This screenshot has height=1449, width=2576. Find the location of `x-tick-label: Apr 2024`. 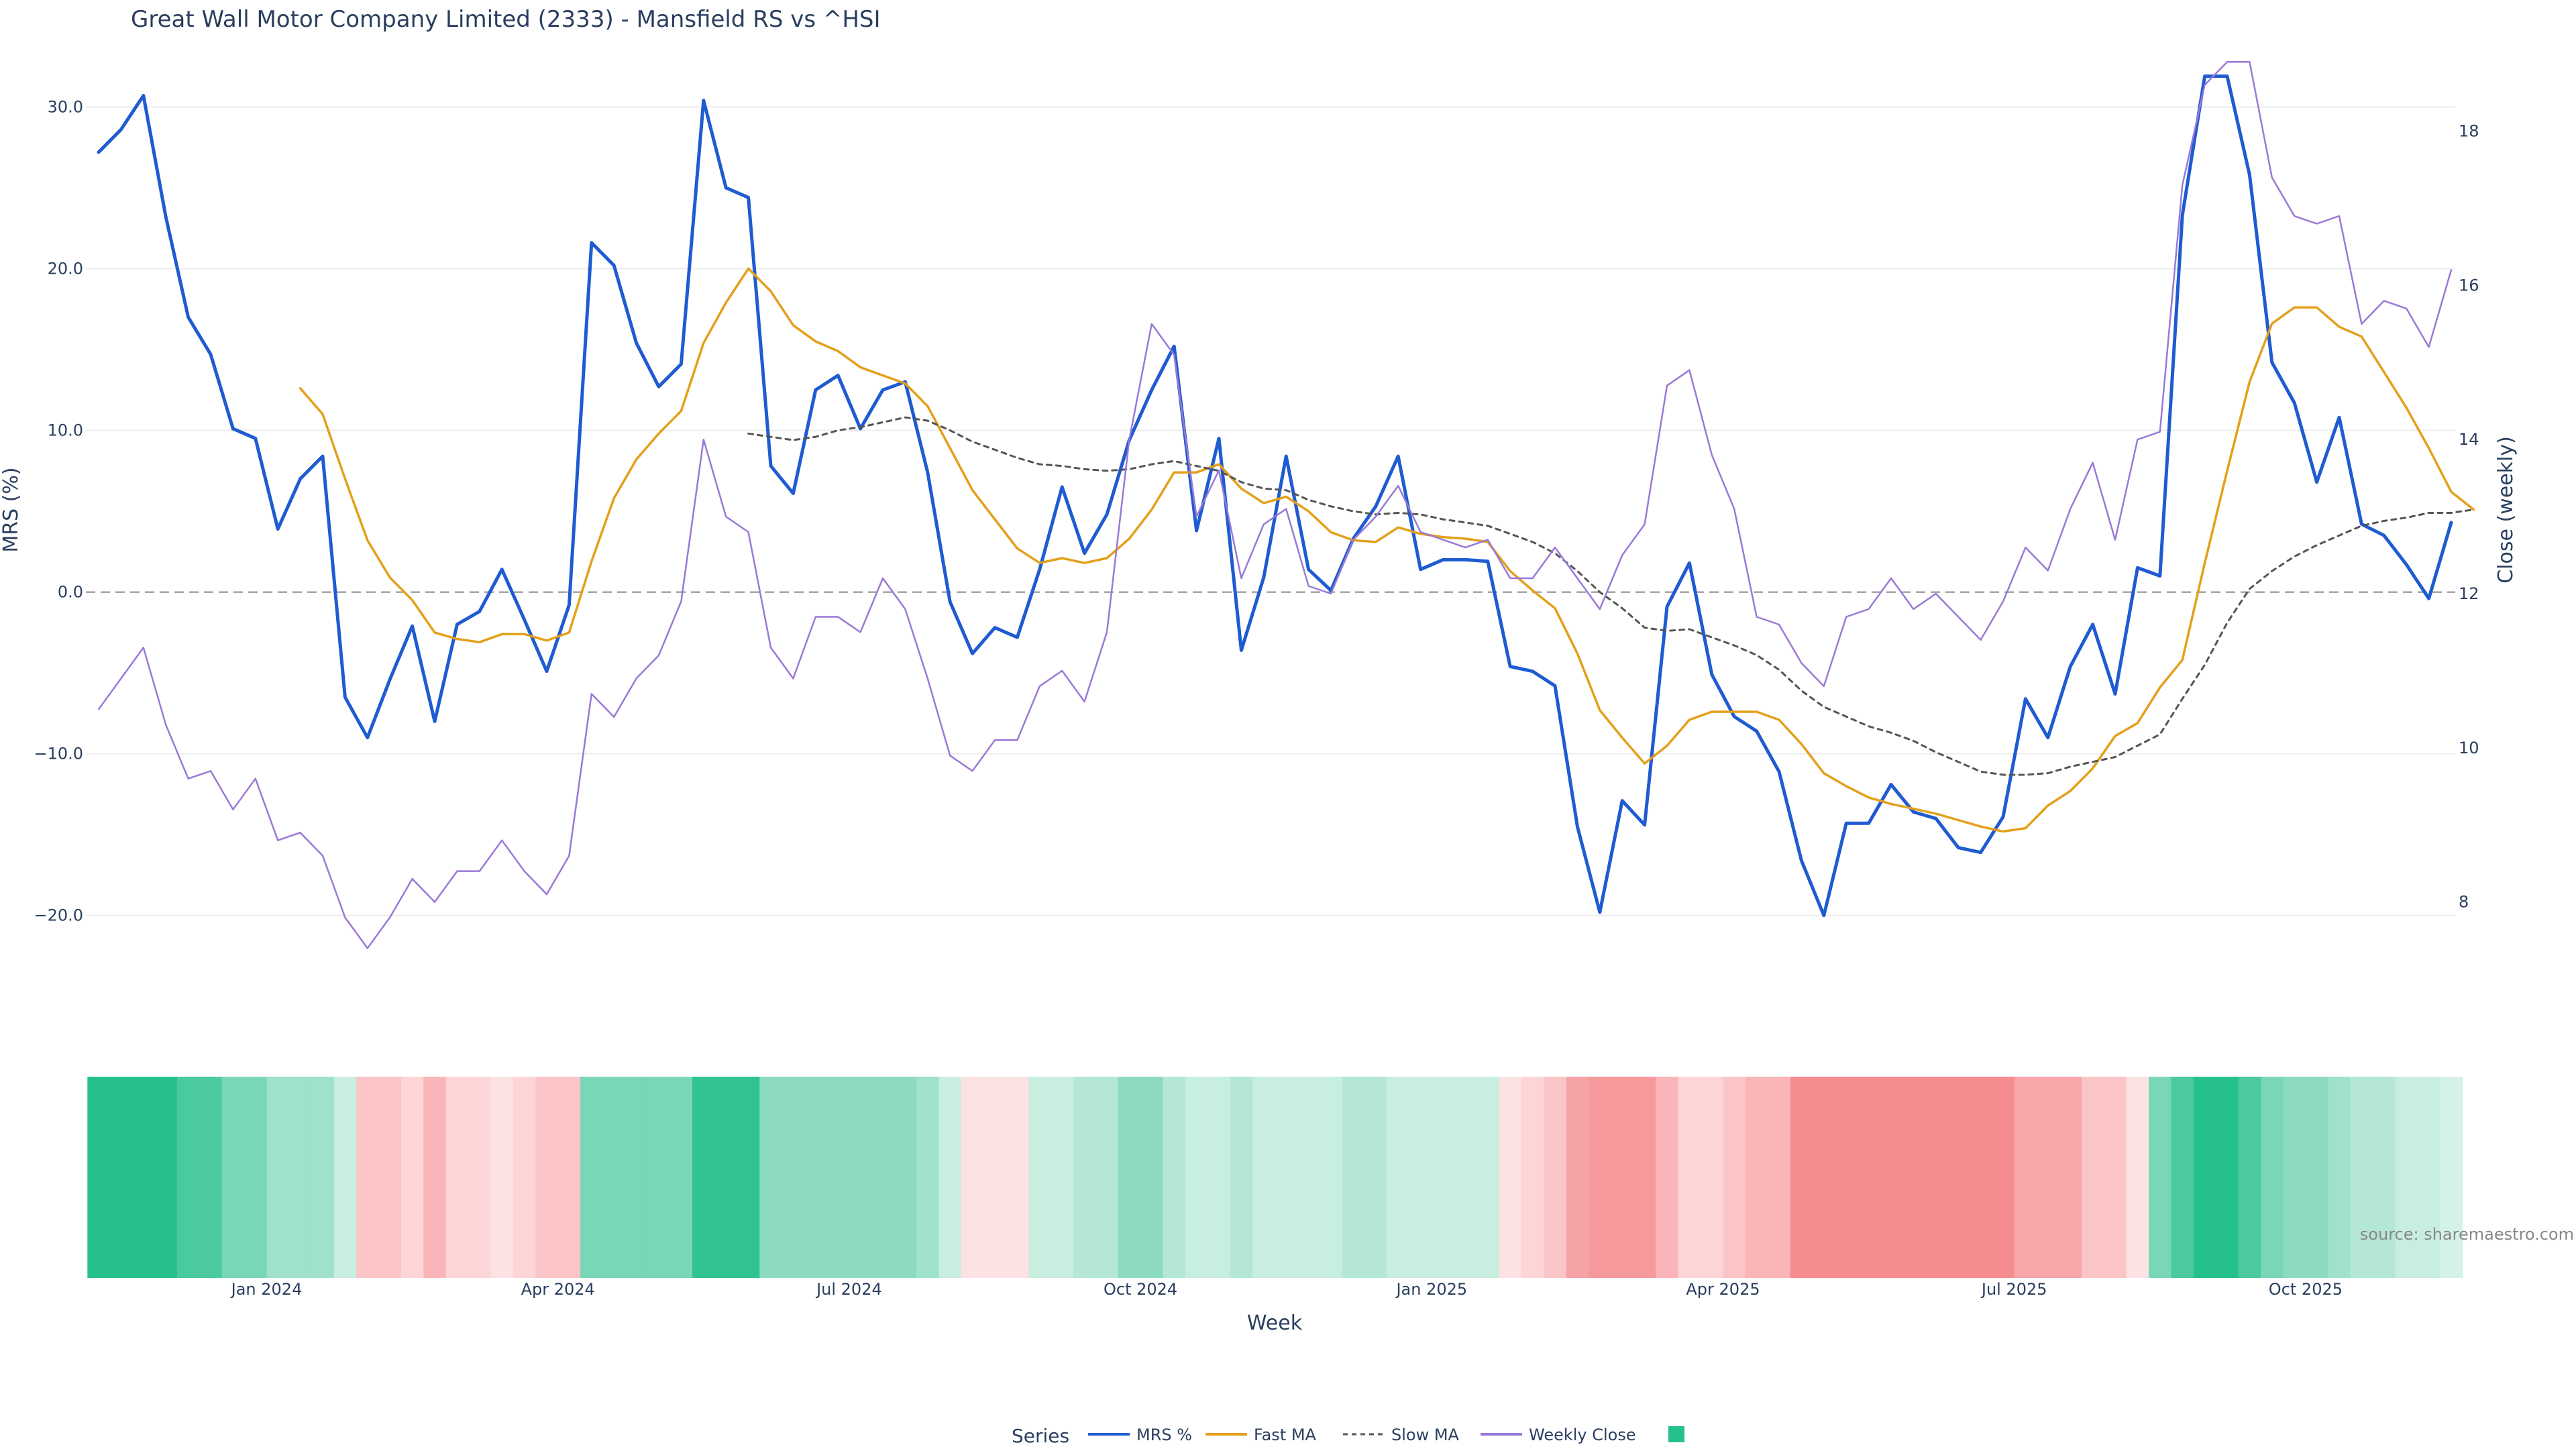

x-tick-label: Apr 2024 is located at coordinates (558, 1289).